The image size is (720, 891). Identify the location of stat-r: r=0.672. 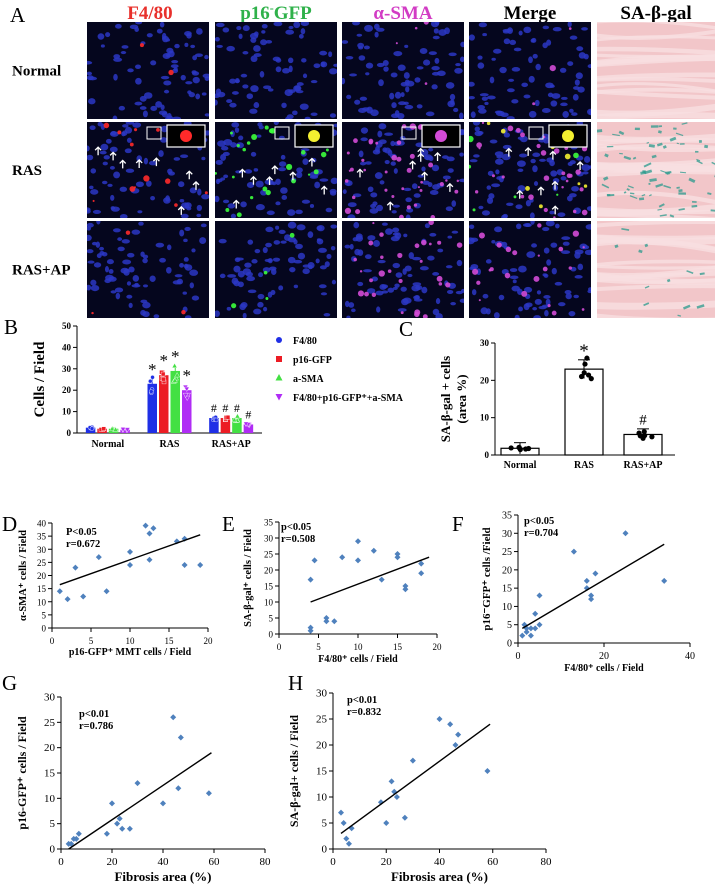
(83, 544).